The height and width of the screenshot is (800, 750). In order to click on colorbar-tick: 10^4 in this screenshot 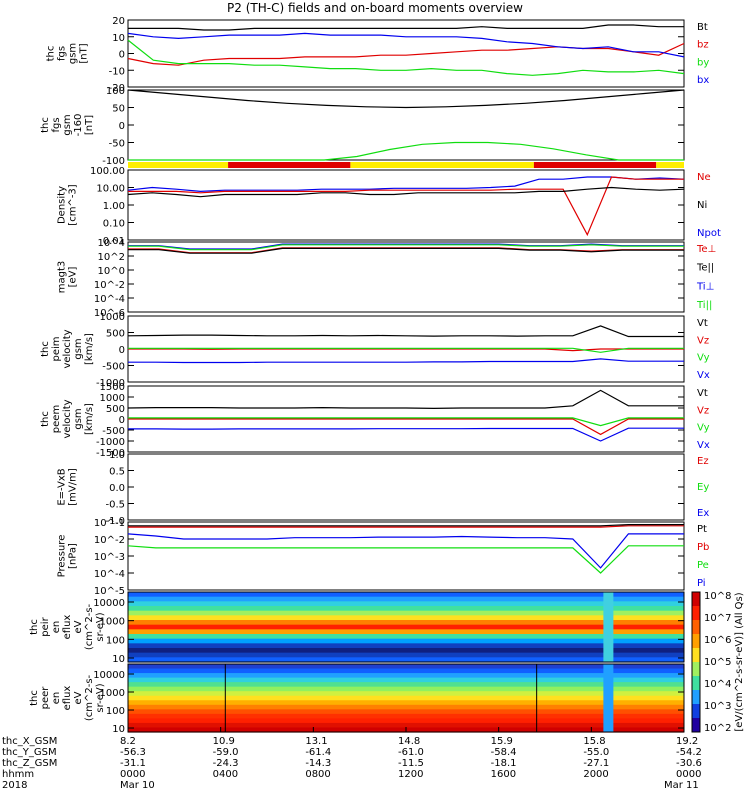, I will do `click(717, 684)`.